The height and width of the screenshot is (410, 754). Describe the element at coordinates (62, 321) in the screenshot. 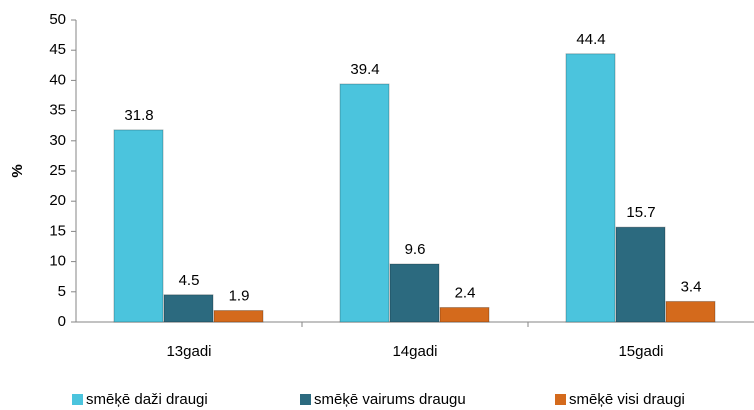

I see `y-tick-label: 0` at that location.